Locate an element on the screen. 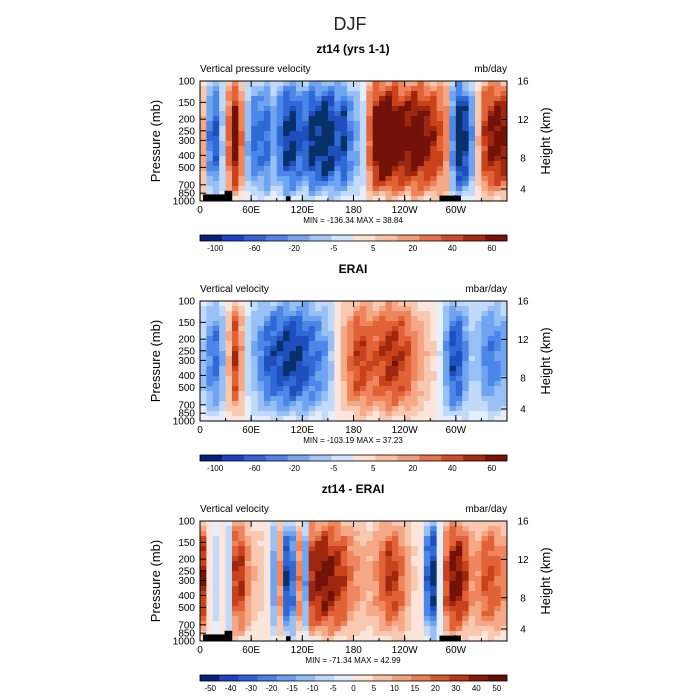 This screenshot has height=700, width=700. colorbar-label: 30 is located at coordinates (455, 688).